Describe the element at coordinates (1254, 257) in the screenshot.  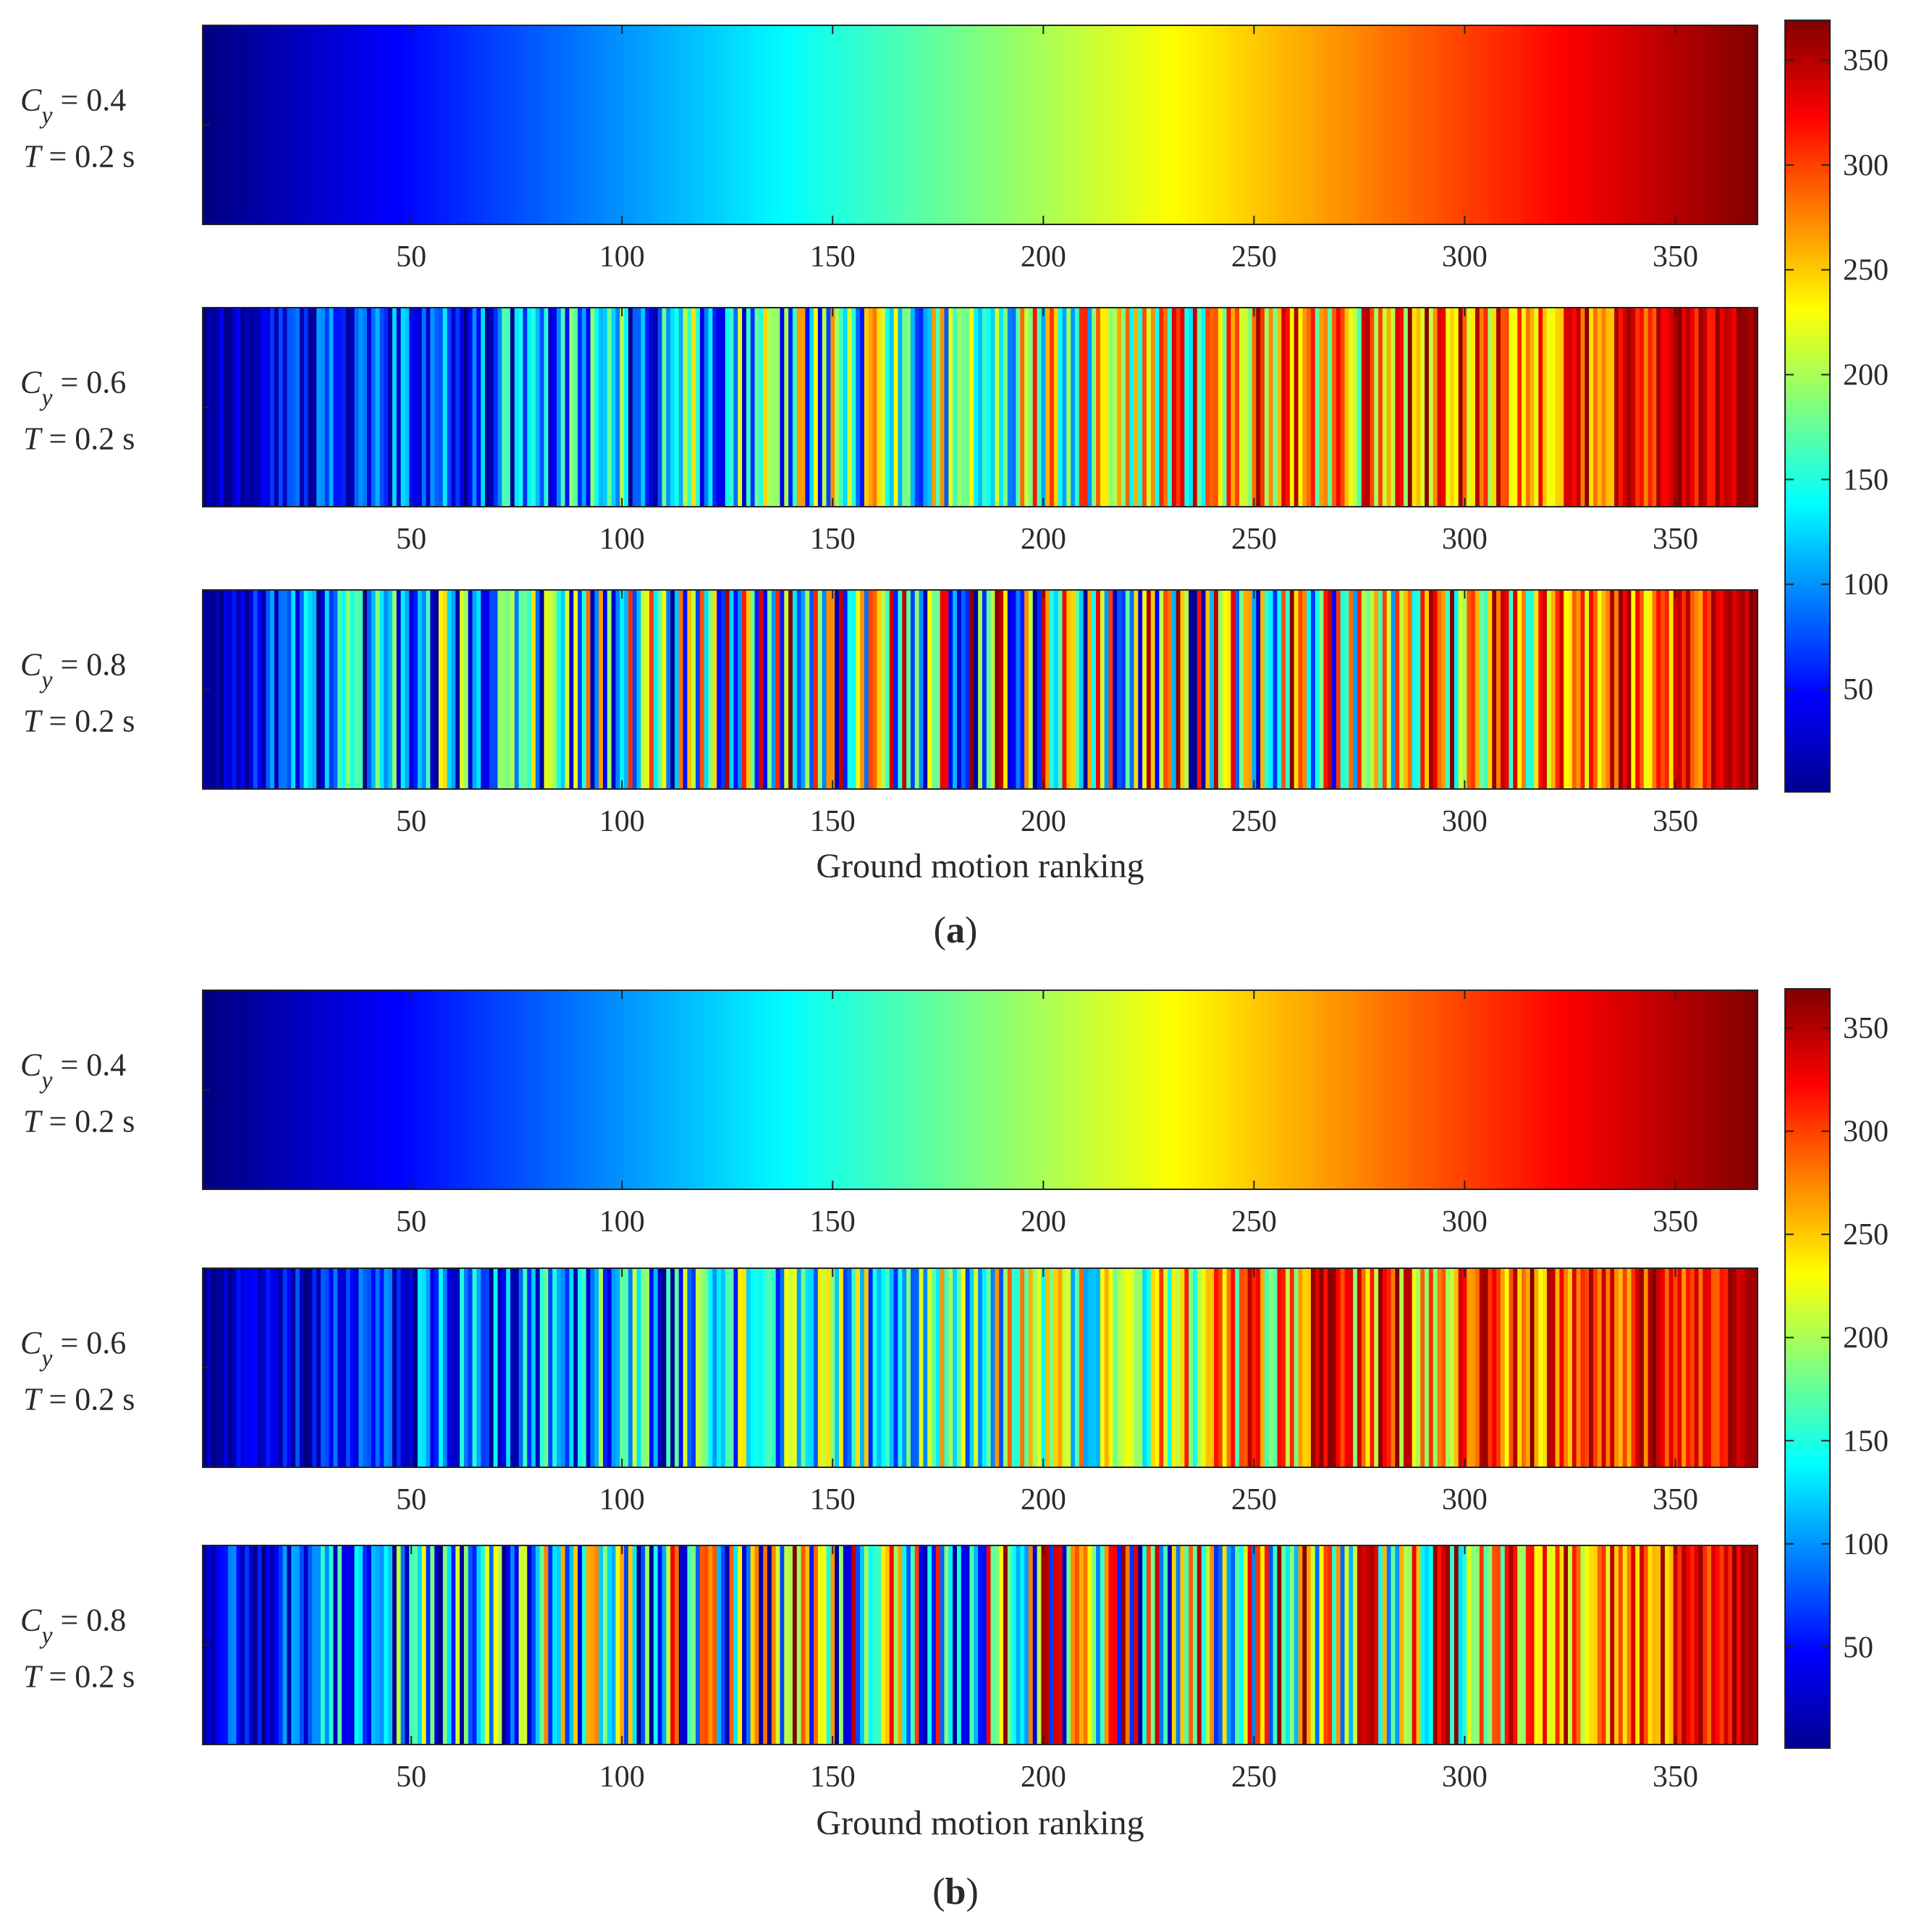
I see `x-tick-label: 250` at that location.